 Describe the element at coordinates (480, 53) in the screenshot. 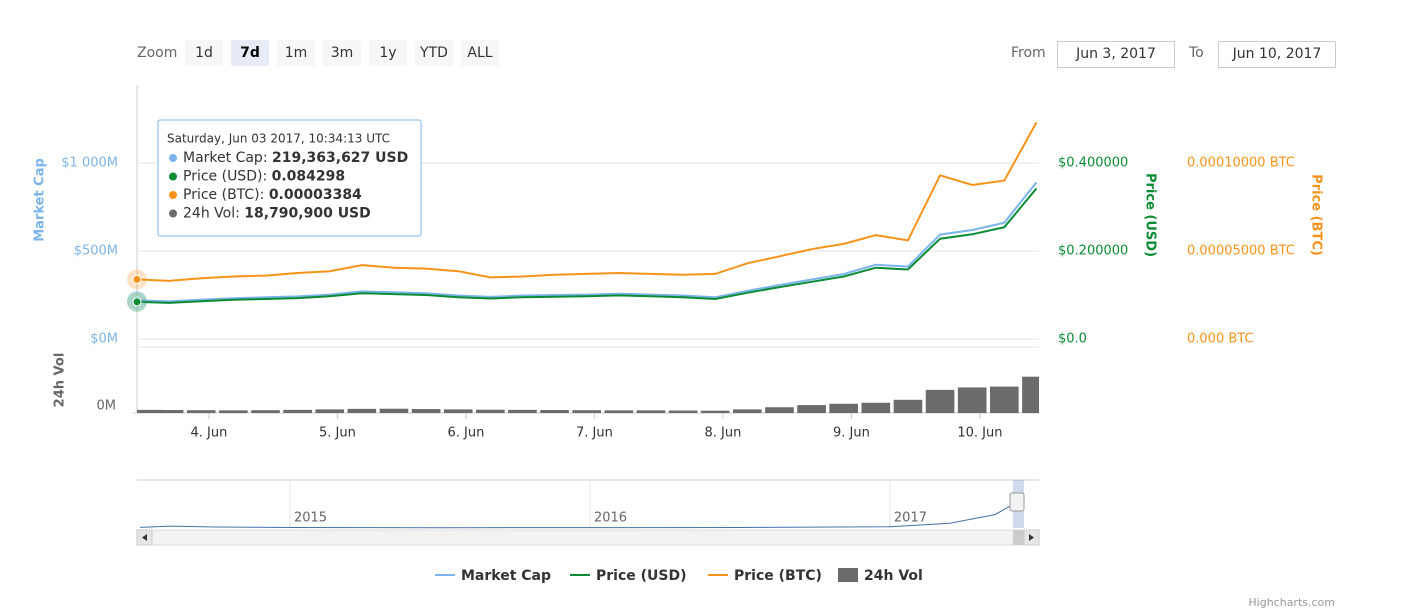

I see `zoom-button: ALL` at that location.